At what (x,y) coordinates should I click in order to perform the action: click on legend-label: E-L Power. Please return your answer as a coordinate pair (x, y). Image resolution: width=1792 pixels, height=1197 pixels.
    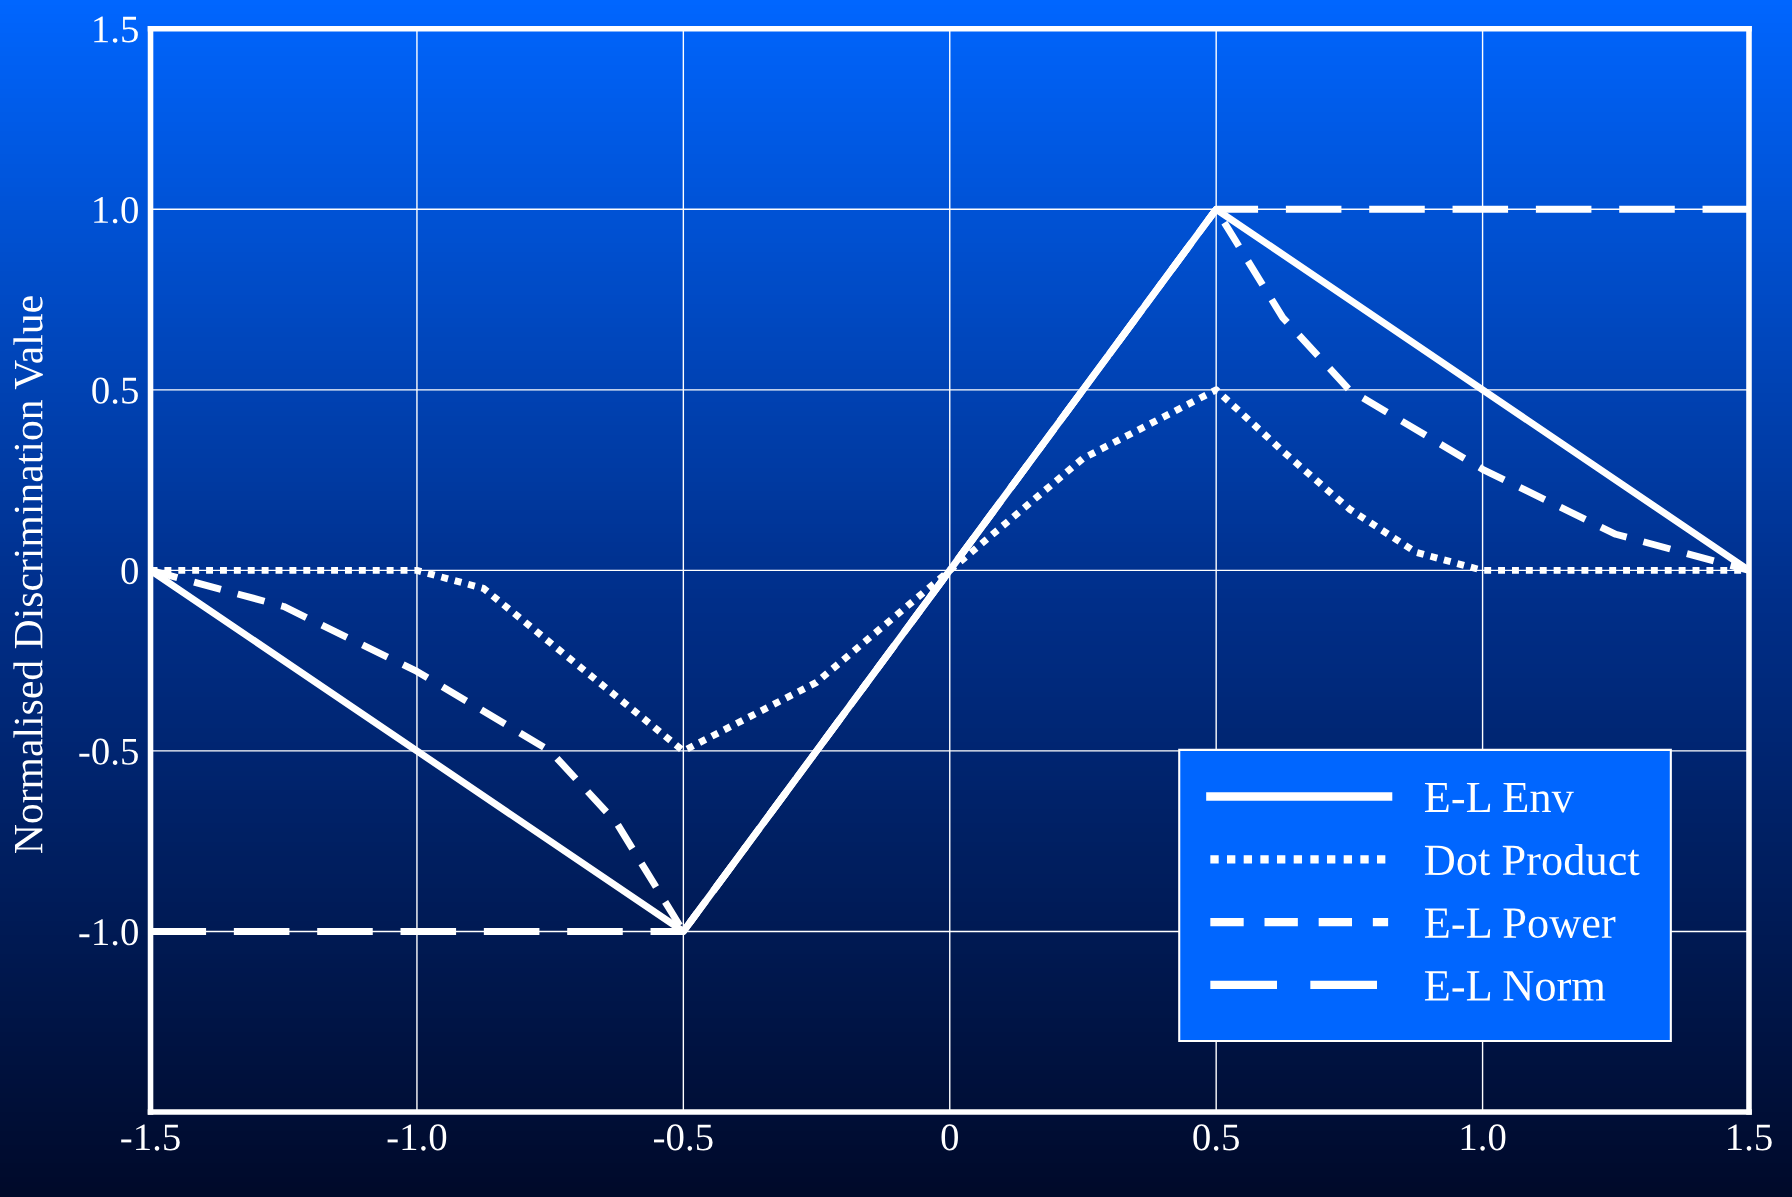
    Looking at the image, I should click on (1520, 923).